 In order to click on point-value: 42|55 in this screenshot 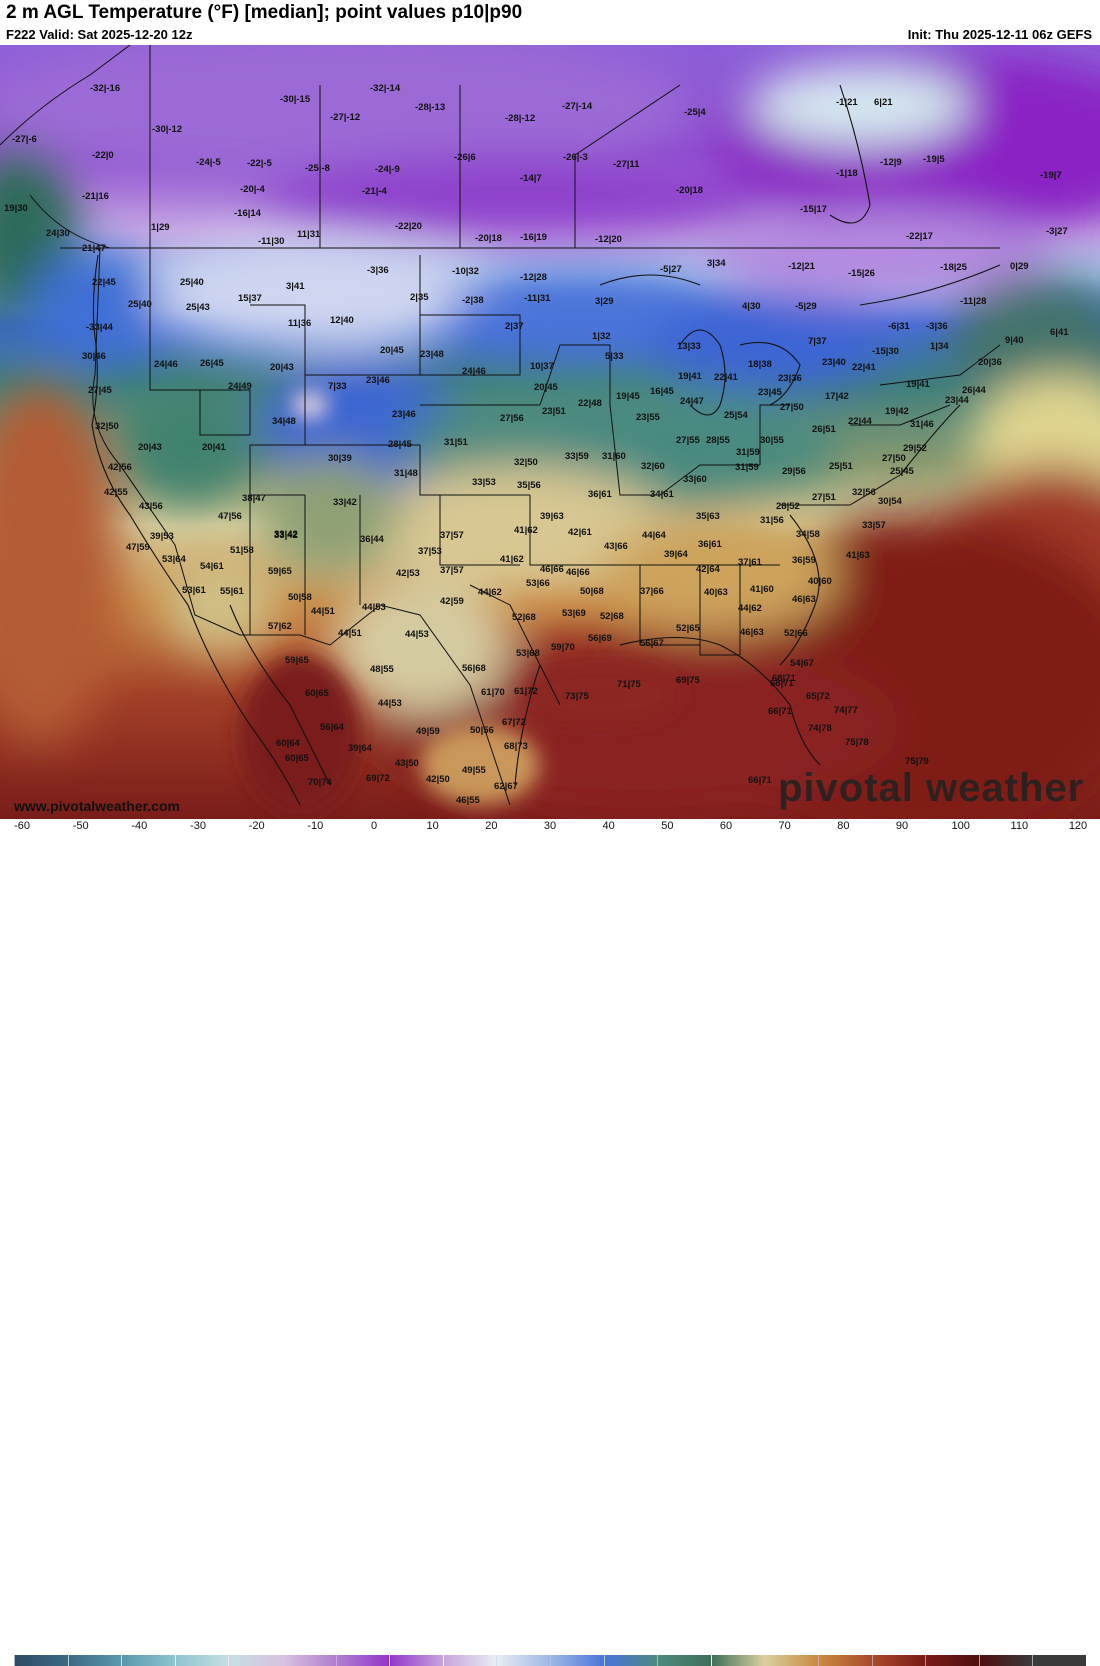, I will do `click(116, 492)`.